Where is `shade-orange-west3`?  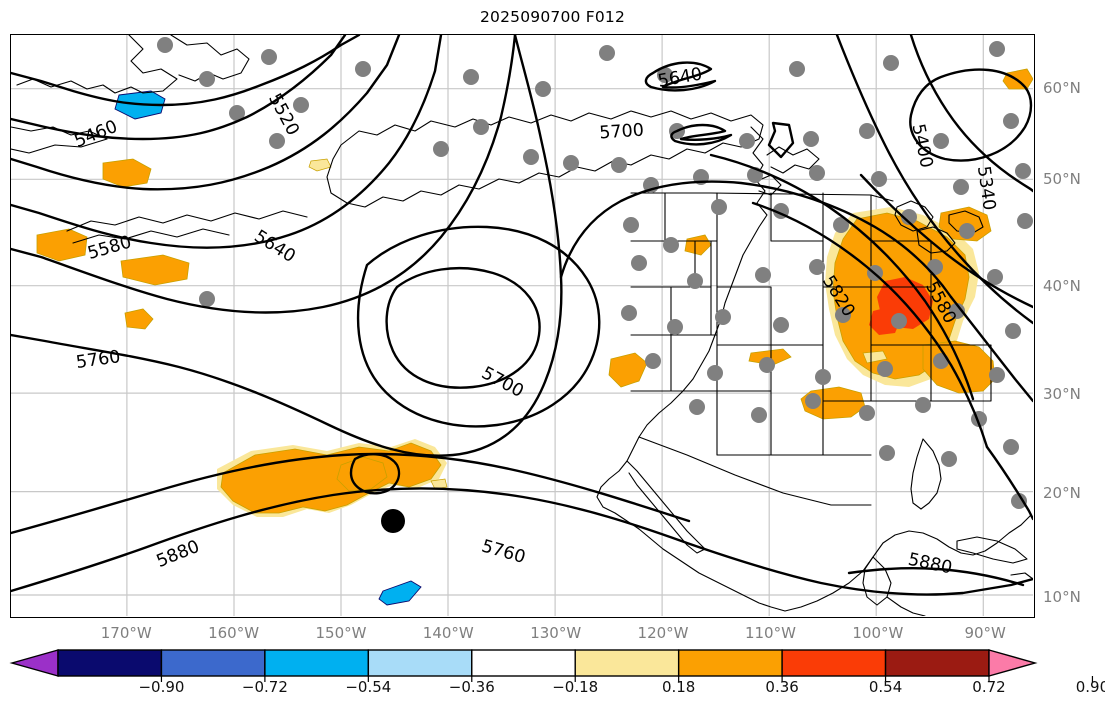
shade-orange-west3 is located at coordinates (139, 319).